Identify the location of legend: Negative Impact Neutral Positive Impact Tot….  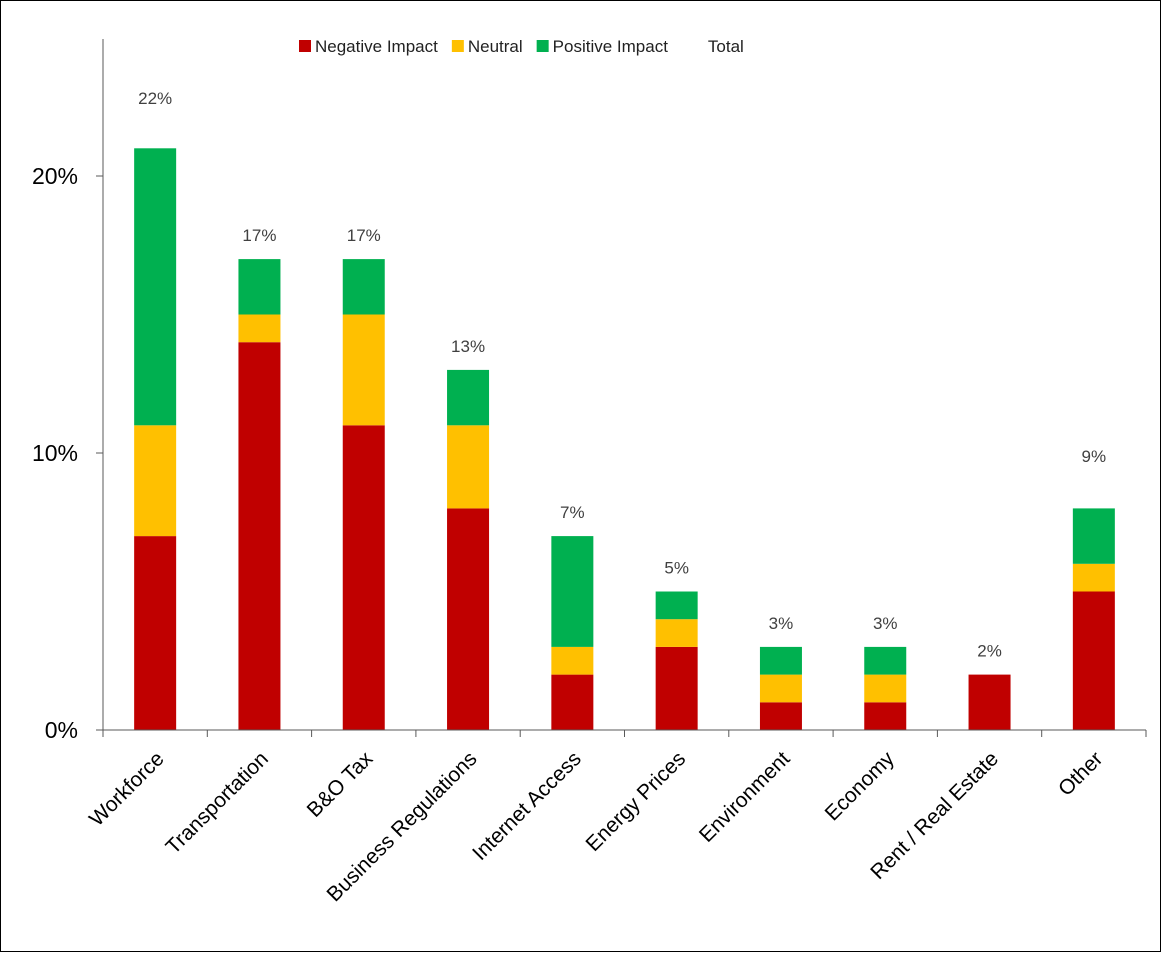
(521, 46).